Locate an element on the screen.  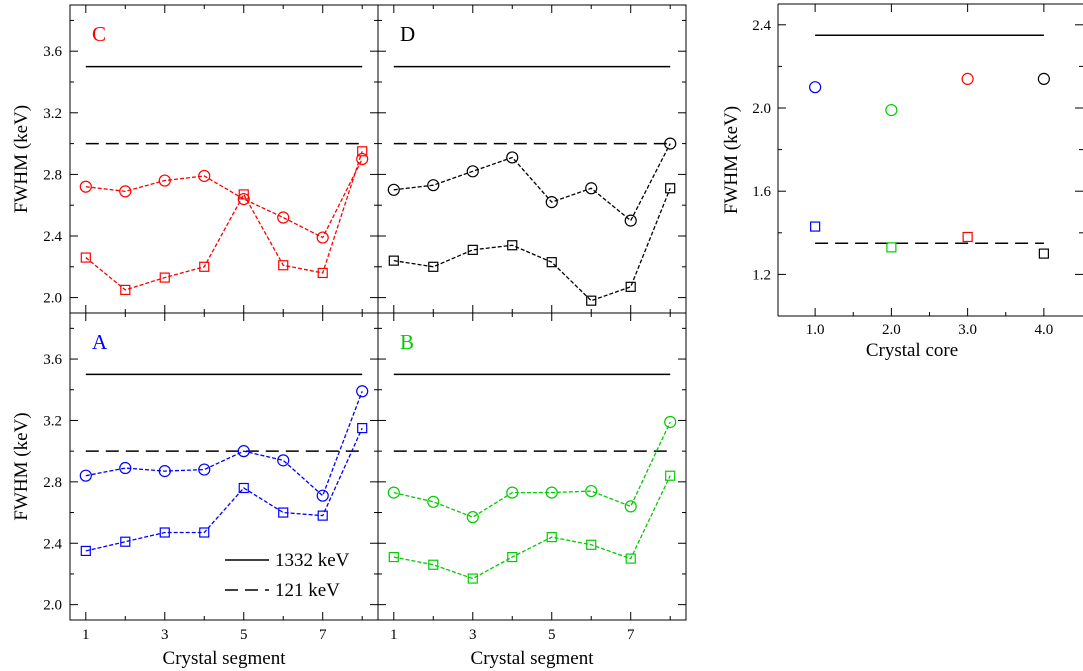
x-tick-label: 1.0 is located at coordinates (815, 330).